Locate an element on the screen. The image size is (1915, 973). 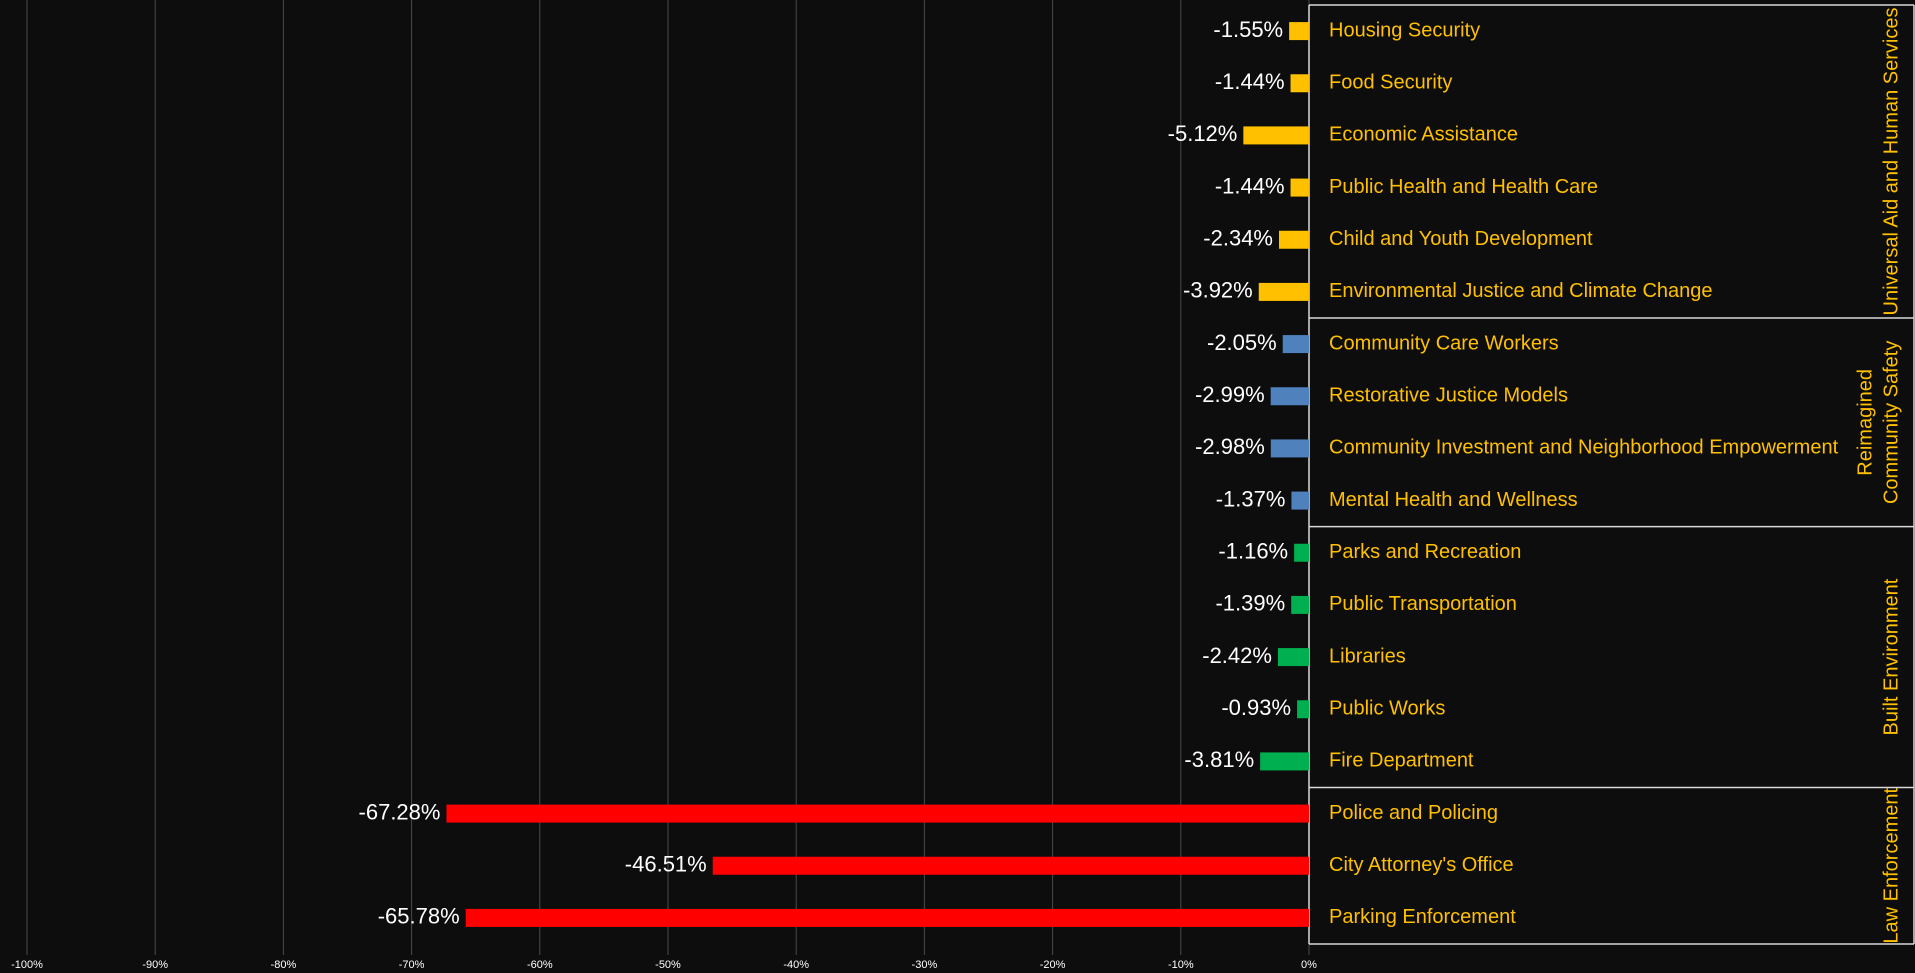
x-tick-label: -30% is located at coordinates (925, 965).